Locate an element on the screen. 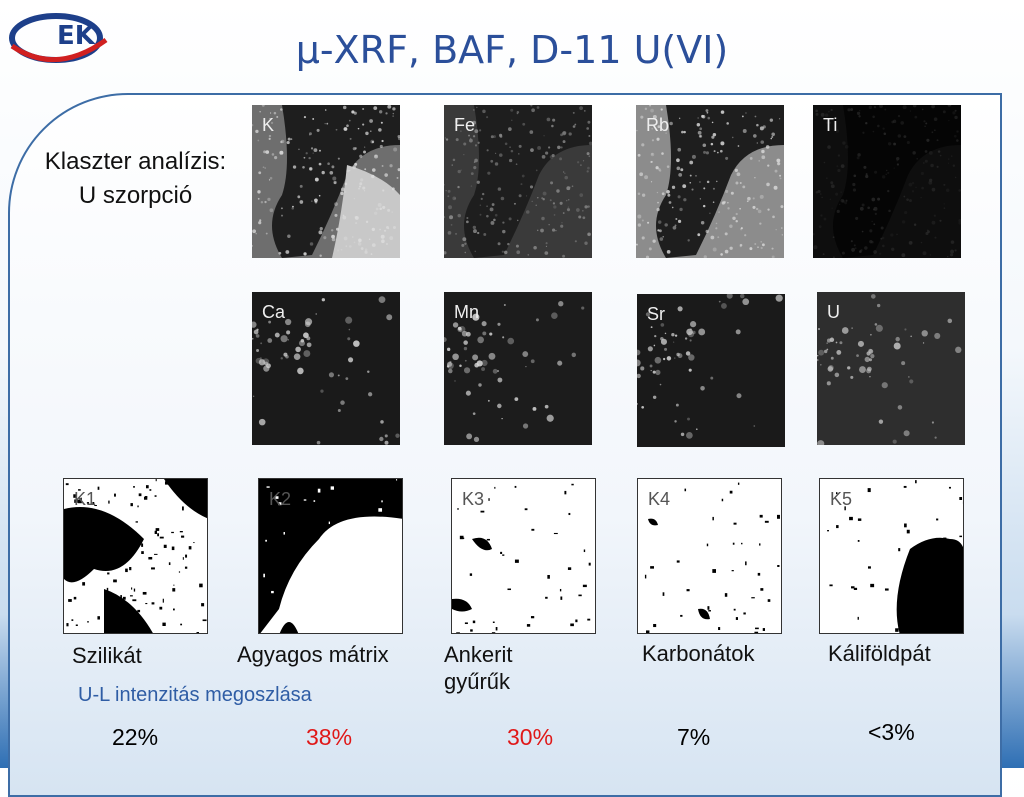 The width and height of the screenshot is (1024, 797). map-label: Ca is located at coordinates (273, 312).